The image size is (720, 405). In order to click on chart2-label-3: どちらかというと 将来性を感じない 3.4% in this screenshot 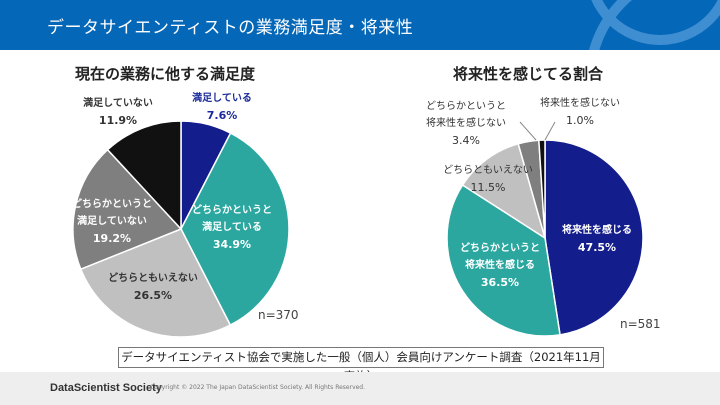, I will do `click(466, 124)`.